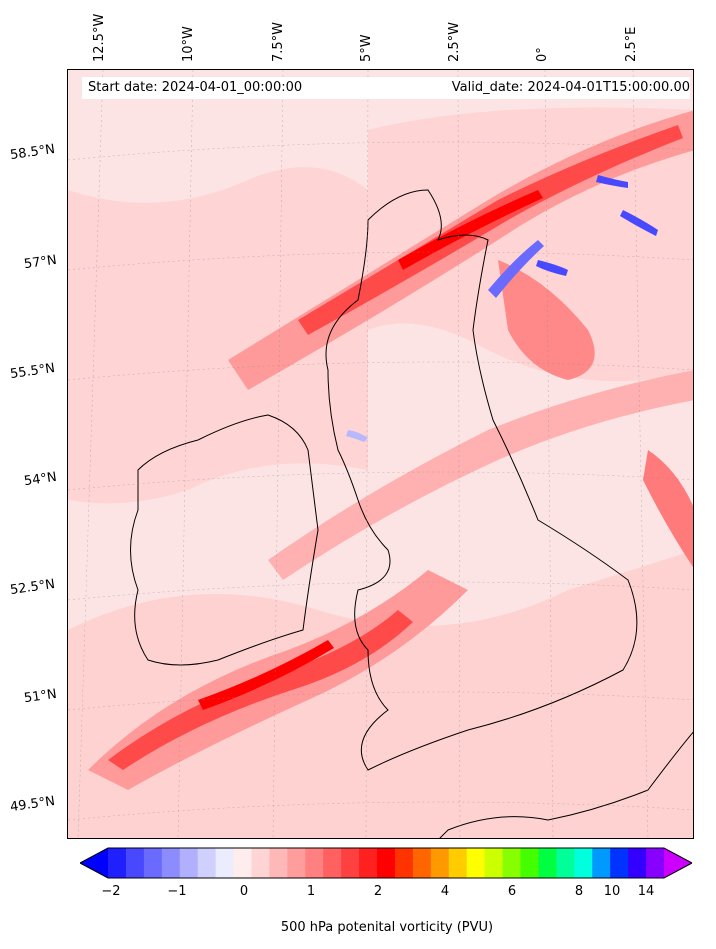 The image size is (716, 949). I want to click on colorbar-tick-label: 1, so click(311, 891).